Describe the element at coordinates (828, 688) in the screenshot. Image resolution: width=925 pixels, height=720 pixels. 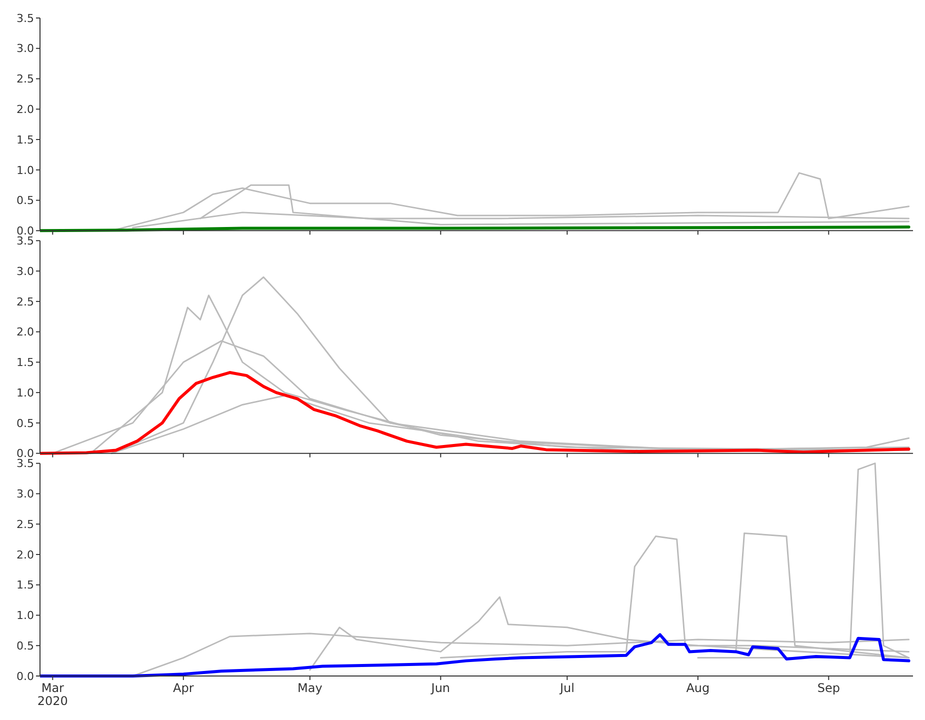
I see `x-tick-label: Sep` at that location.